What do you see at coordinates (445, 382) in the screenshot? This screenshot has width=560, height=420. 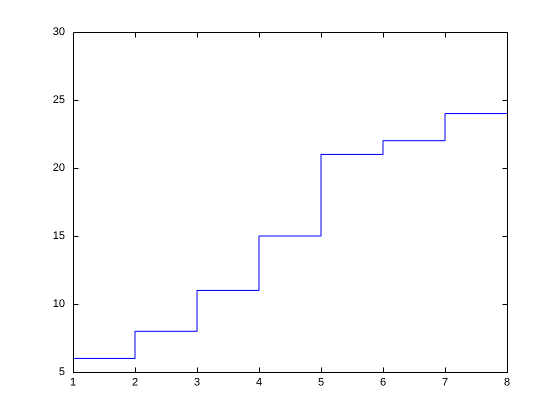 I see `x-tick-label: 7` at bounding box center [445, 382].